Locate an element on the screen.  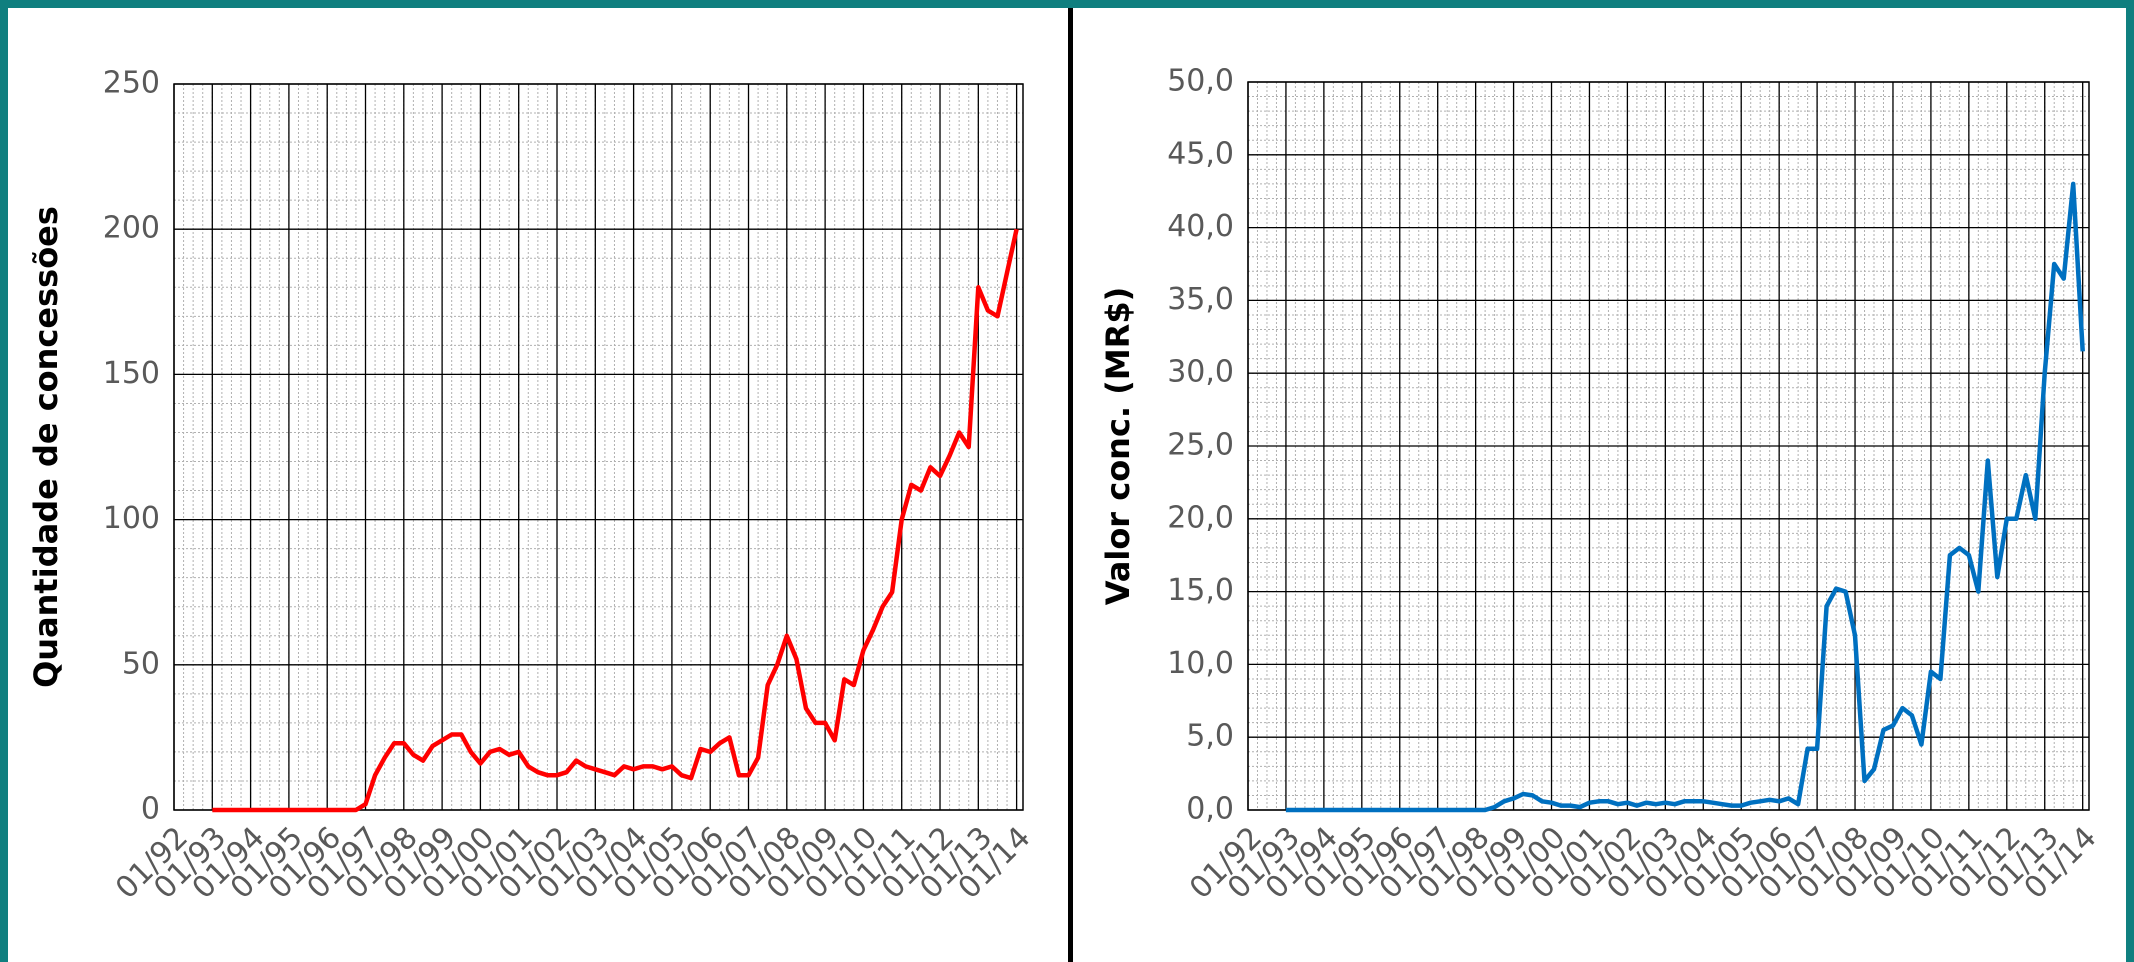
y-tick-label: 15,0 is located at coordinates (1200, 590).